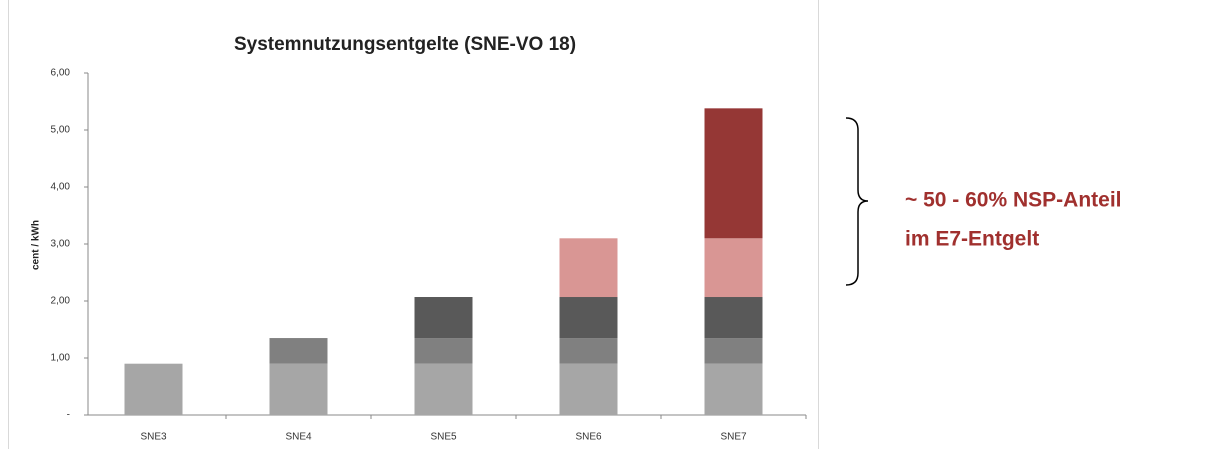  What do you see at coordinates (61, 73) in the screenshot?
I see `y-tick-label: 6,00` at bounding box center [61, 73].